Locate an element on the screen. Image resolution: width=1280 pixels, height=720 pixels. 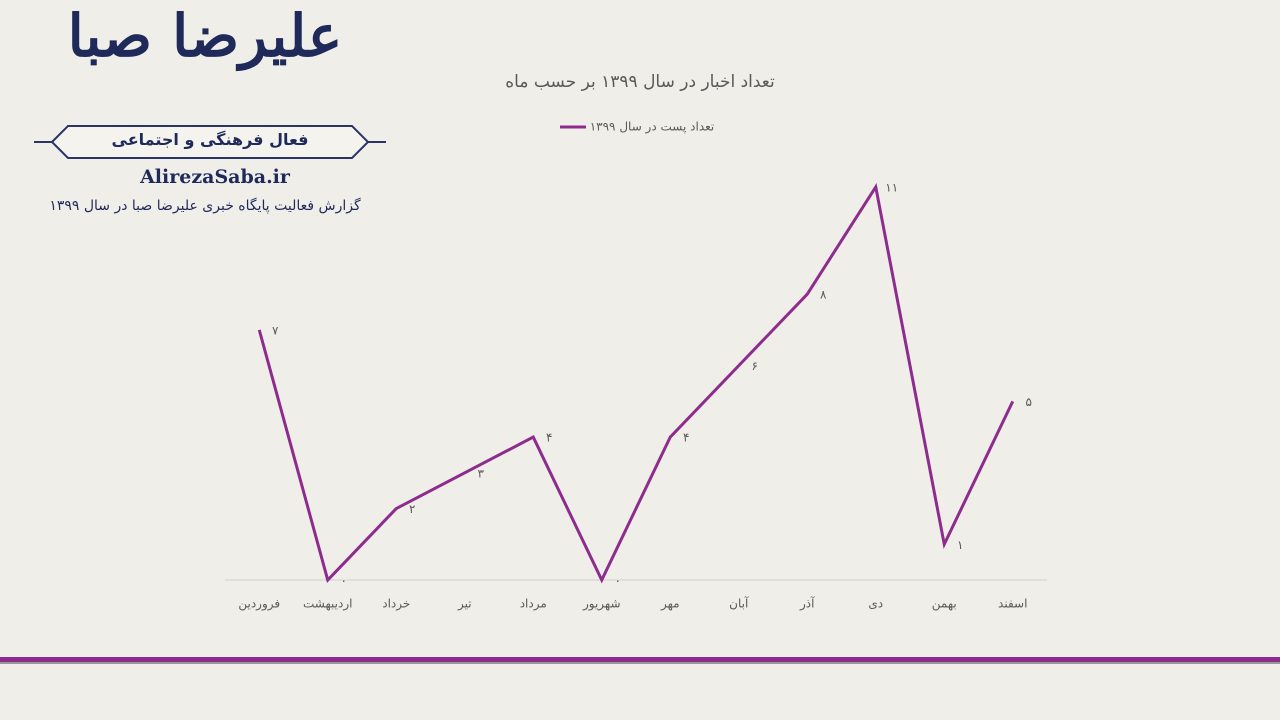
x-tick-label: فروردین is located at coordinates (259, 604).